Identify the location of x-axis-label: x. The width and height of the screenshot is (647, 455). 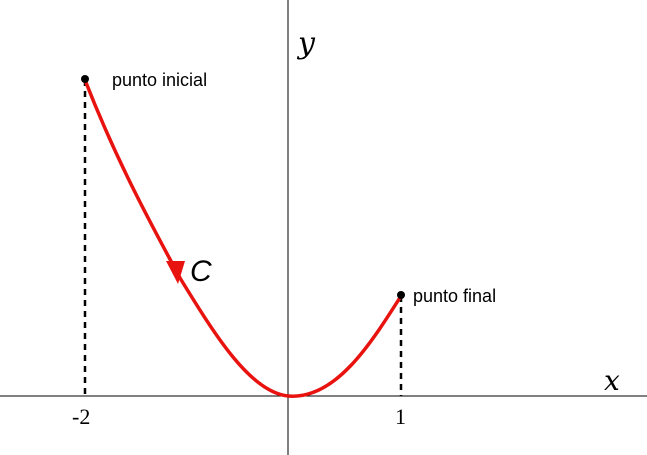
(612, 380).